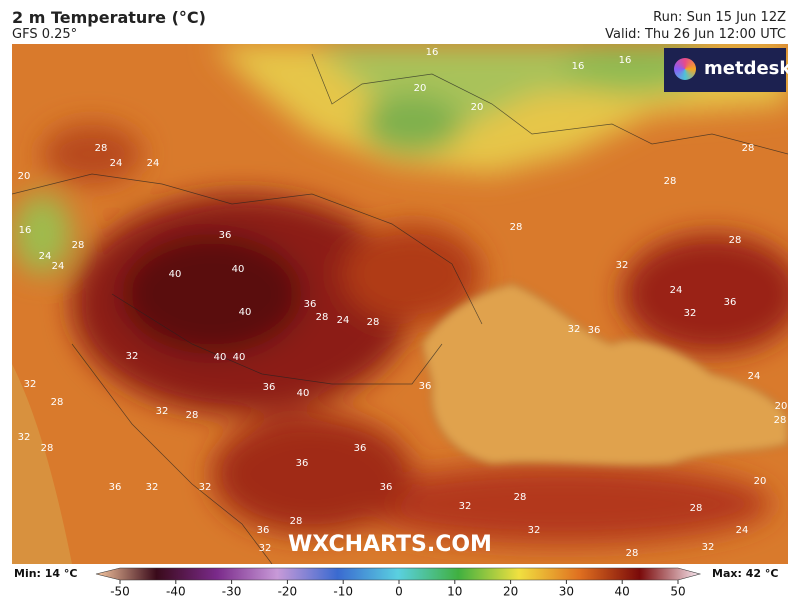 The height and width of the screenshot is (612, 800). Describe the element at coordinates (46, 573) in the screenshot. I see `min-label: Min: 14 °C` at that location.